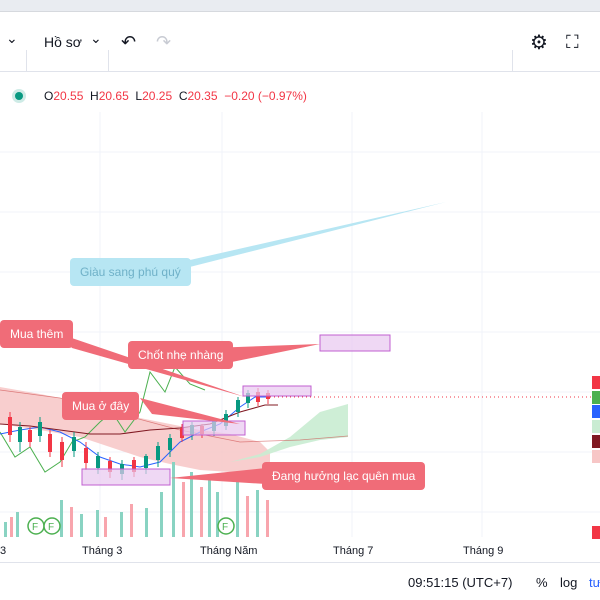 This screenshot has height=600, width=600. I want to click on profile-dropdown: Hồ sơ ⌄, so click(73, 42).